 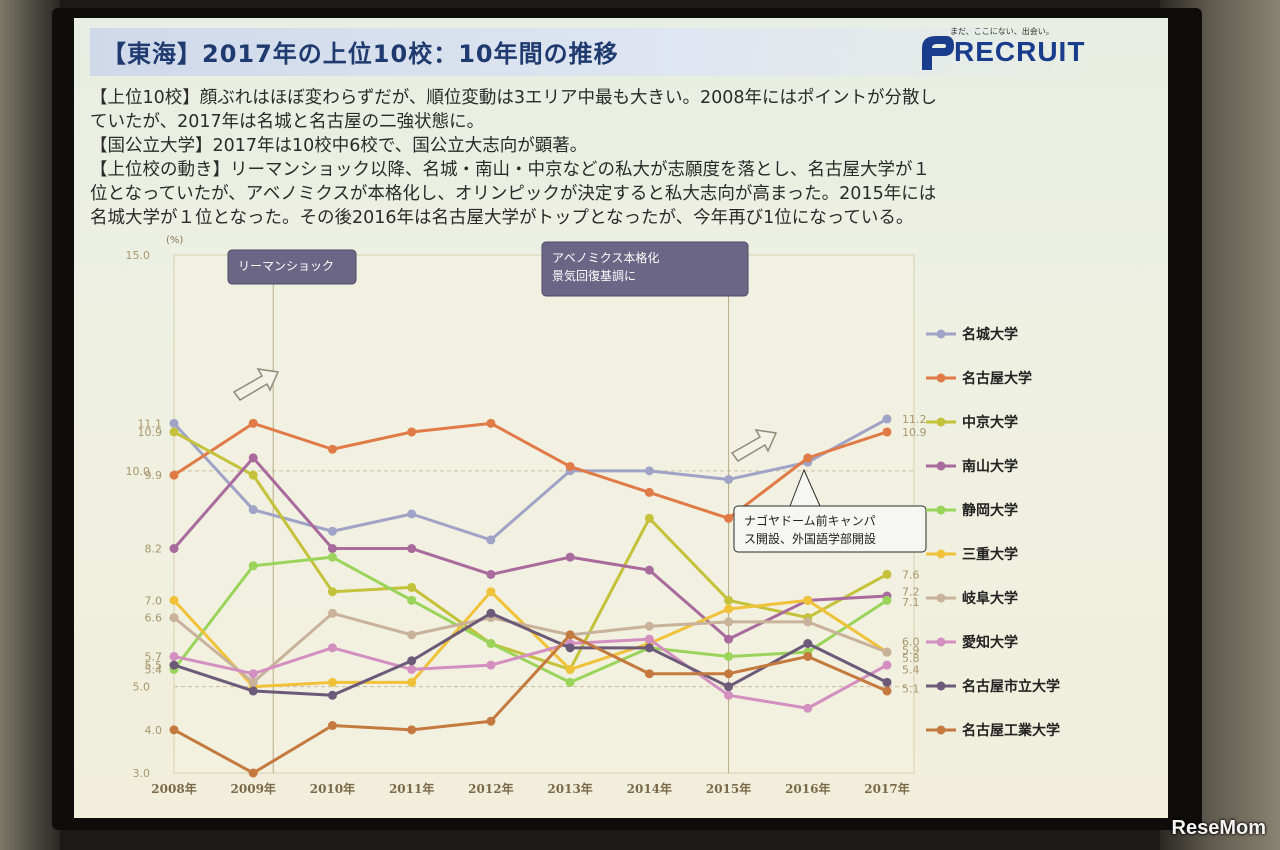 I want to click on legend-label: 岐阜大学, so click(x=990, y=598).